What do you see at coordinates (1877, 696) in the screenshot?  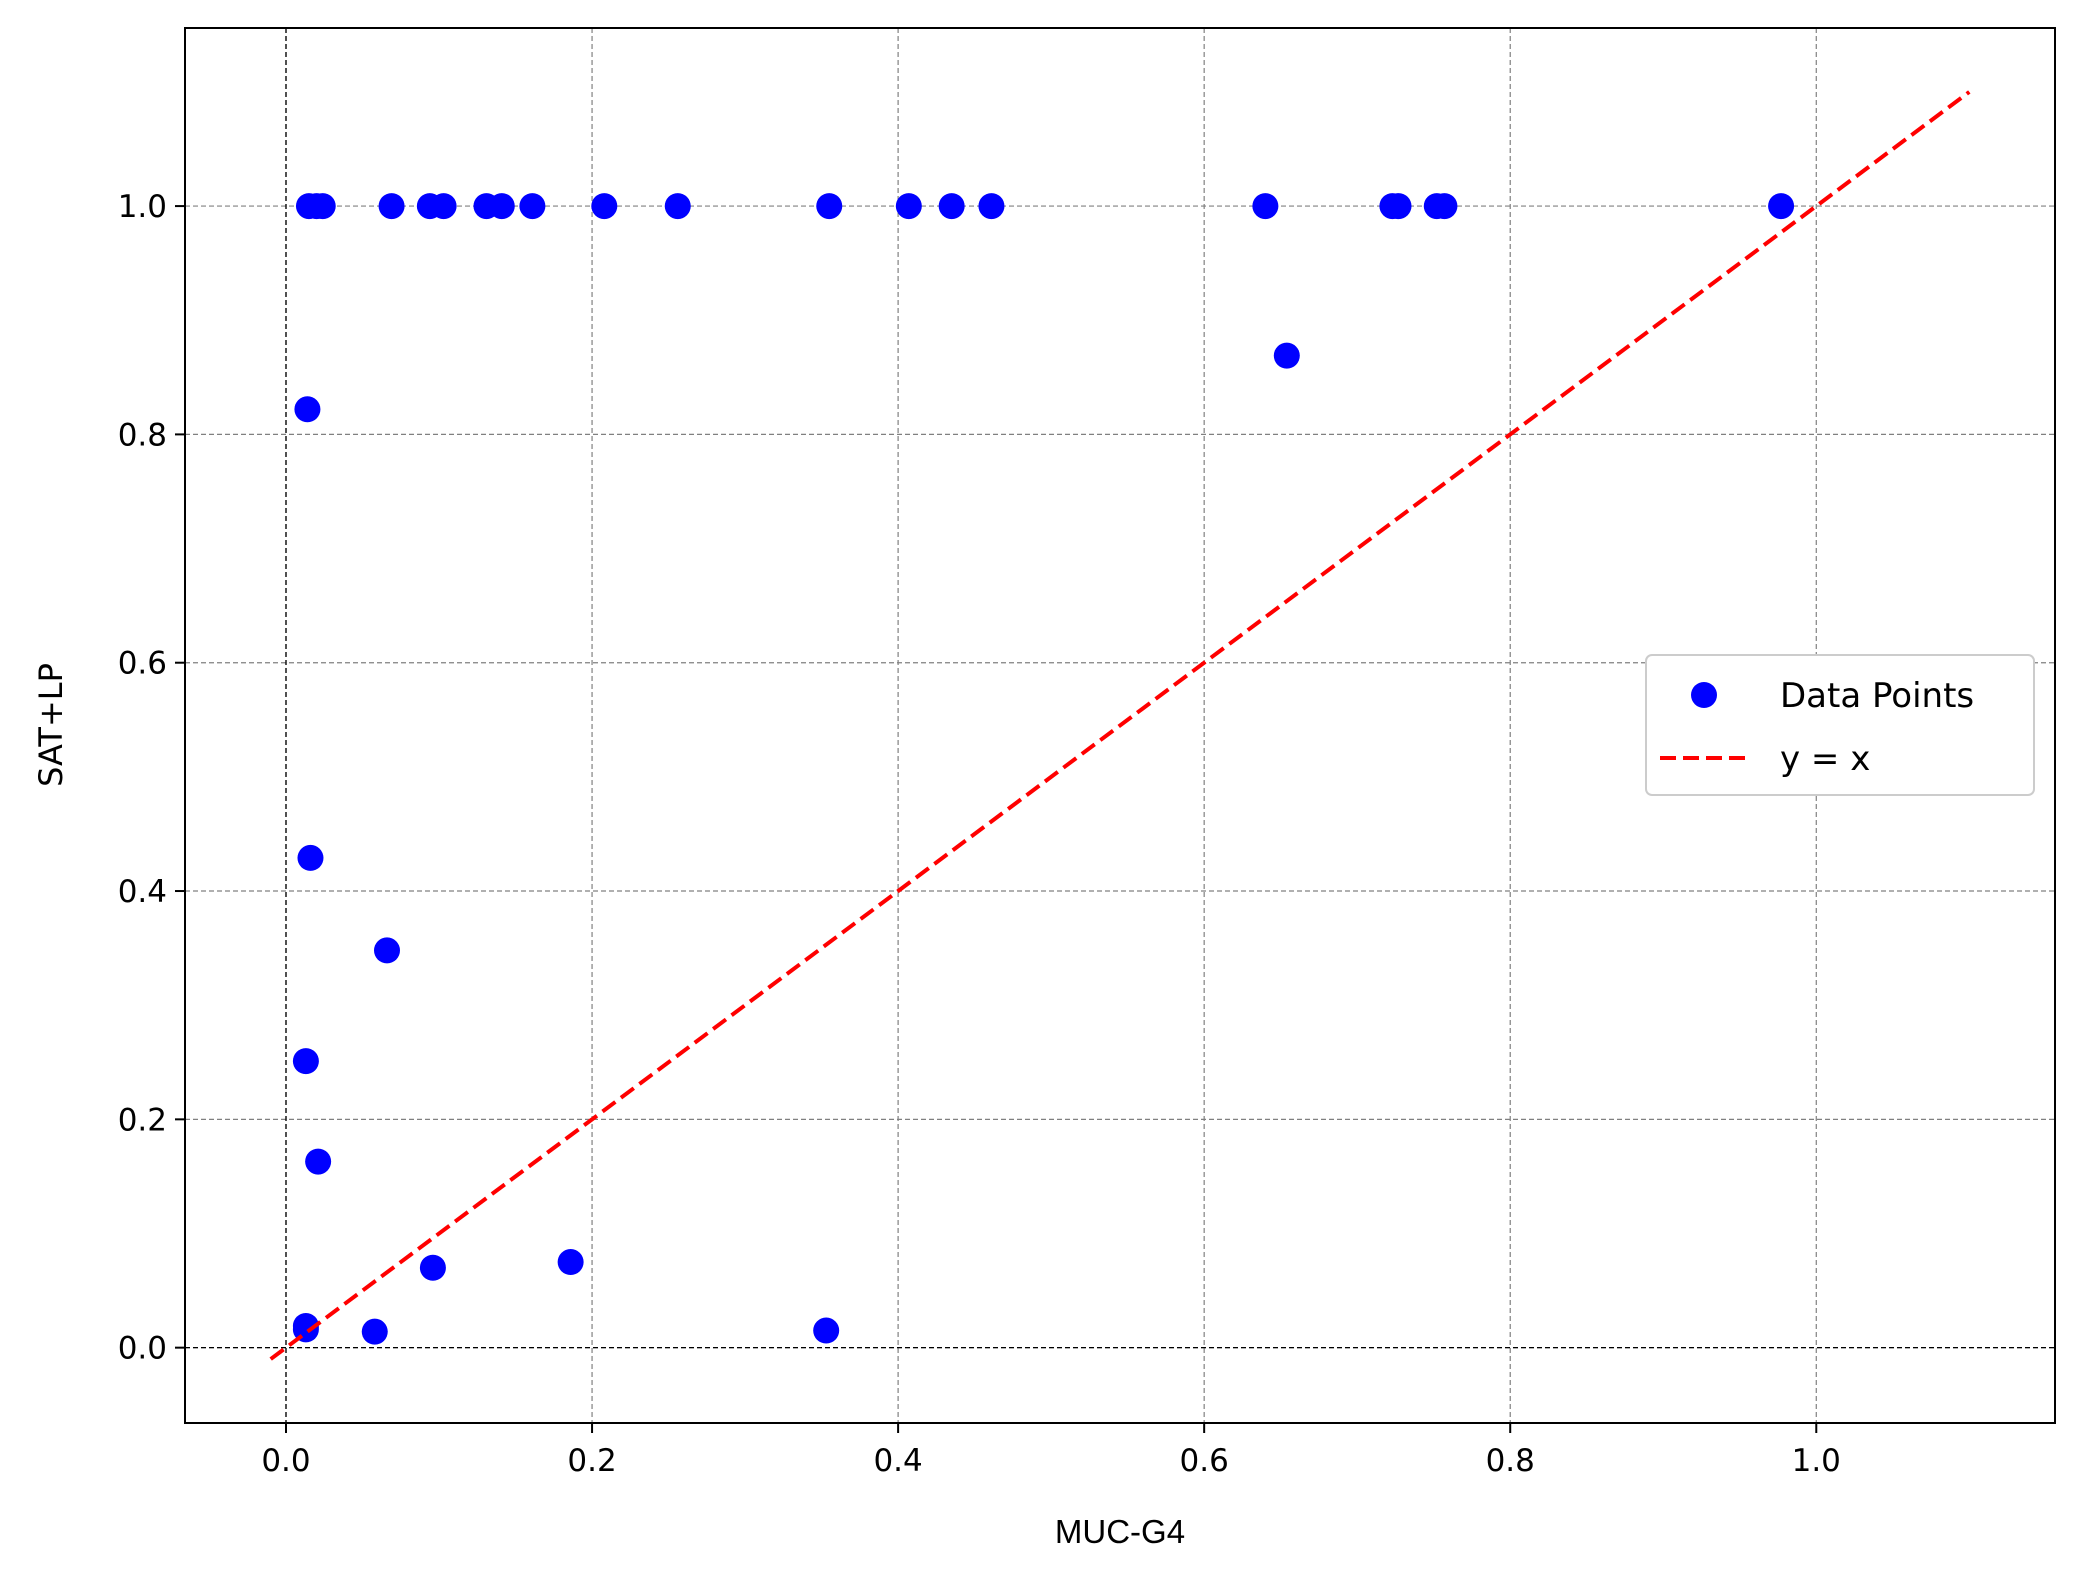 I see `legend-label-data-points: Data Points` at bounding box center [1877, 696].